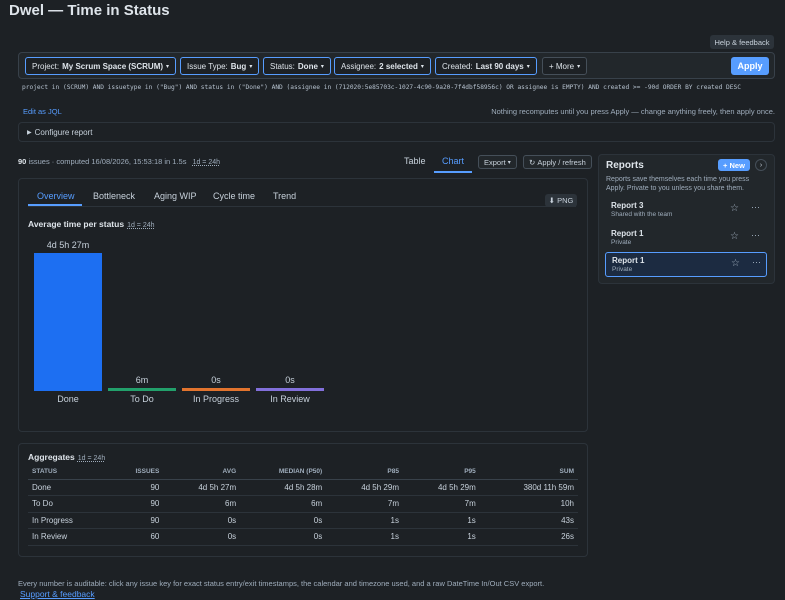  I want to click on edit-as-jql-link: Edit as JQL, so click(42, 111).